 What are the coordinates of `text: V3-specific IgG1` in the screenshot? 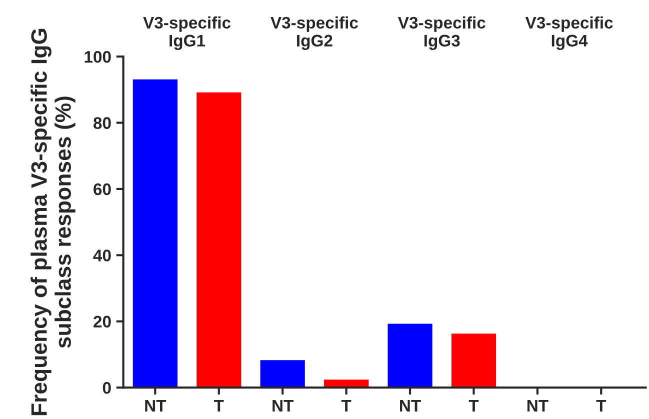 It's located at (187, 33).